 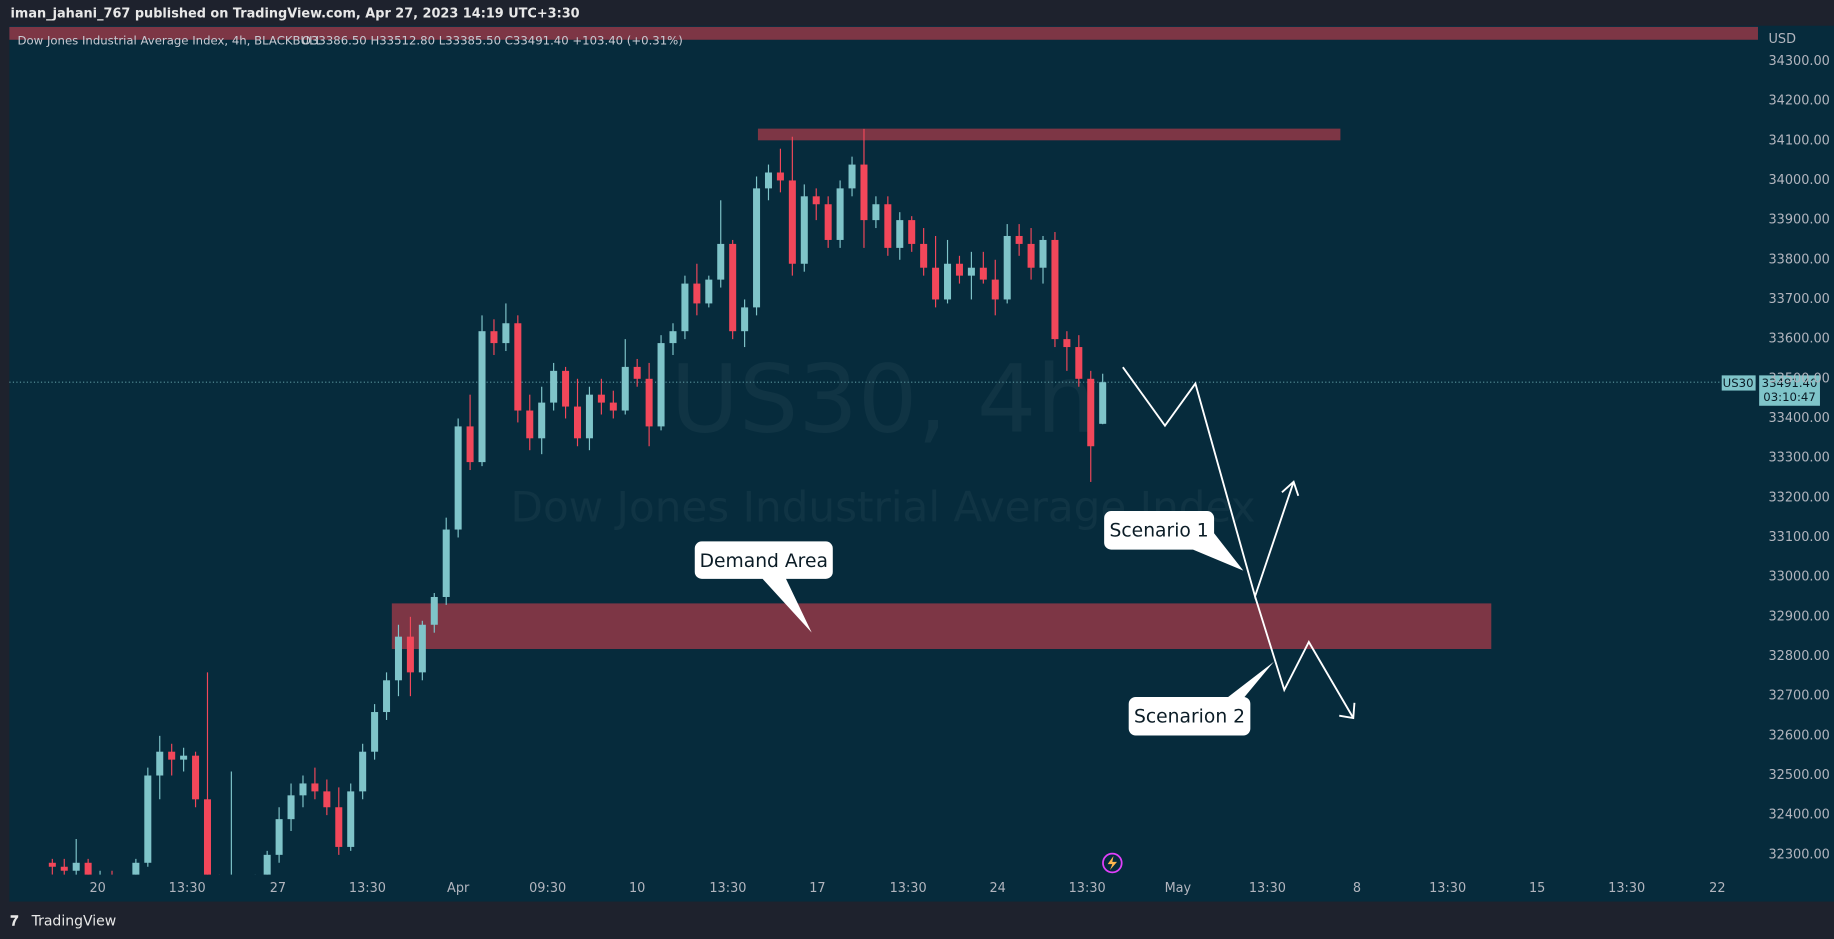 What do you see at coordinates (883, 33) in the screenshot?
I see `top-zone` at bounding box center [883, 33].